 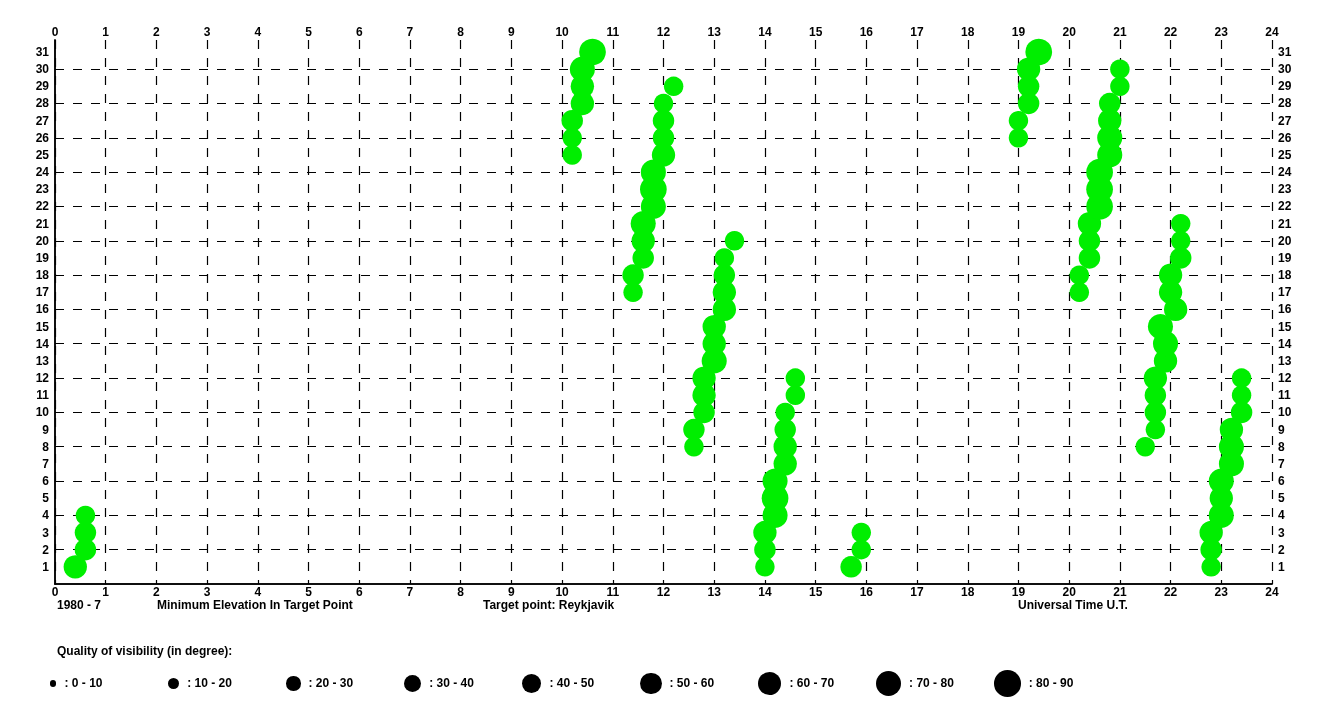 I want to click on y2-tick-label: 13, so click(x=1285, y=360).